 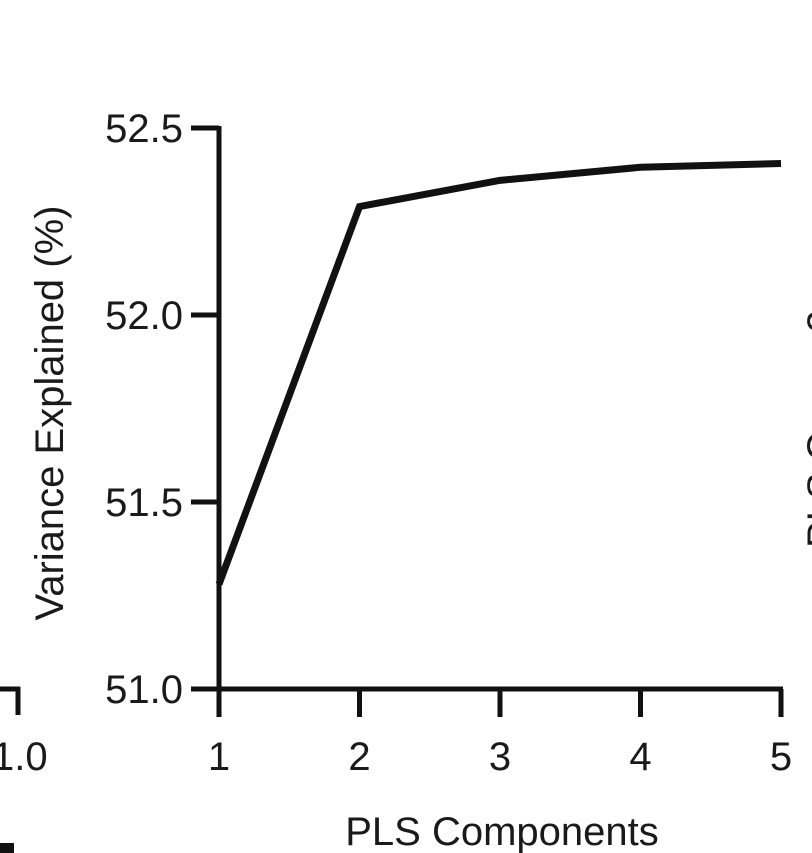 I want to click on y-tick-label: 52.5, so click(x=144, y=129).